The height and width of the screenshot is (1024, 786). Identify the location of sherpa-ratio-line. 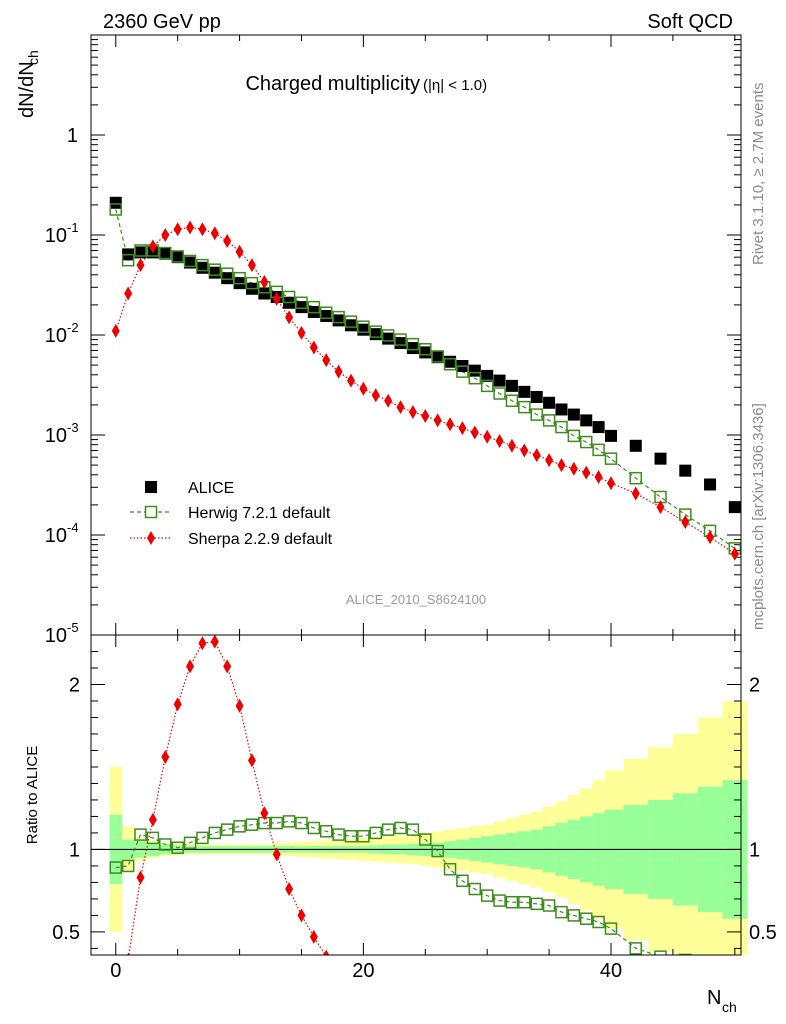
(227, 797).